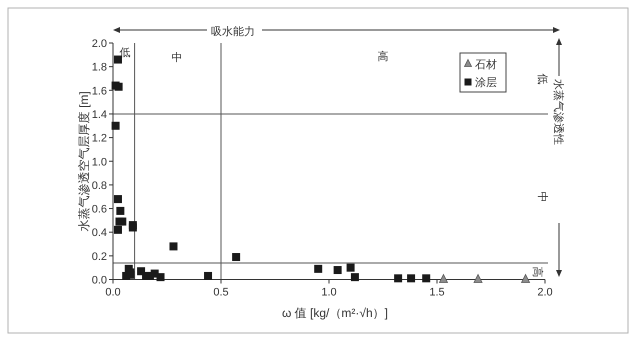  I want to click on y-tick-label: 0.4, so click(99, 233).